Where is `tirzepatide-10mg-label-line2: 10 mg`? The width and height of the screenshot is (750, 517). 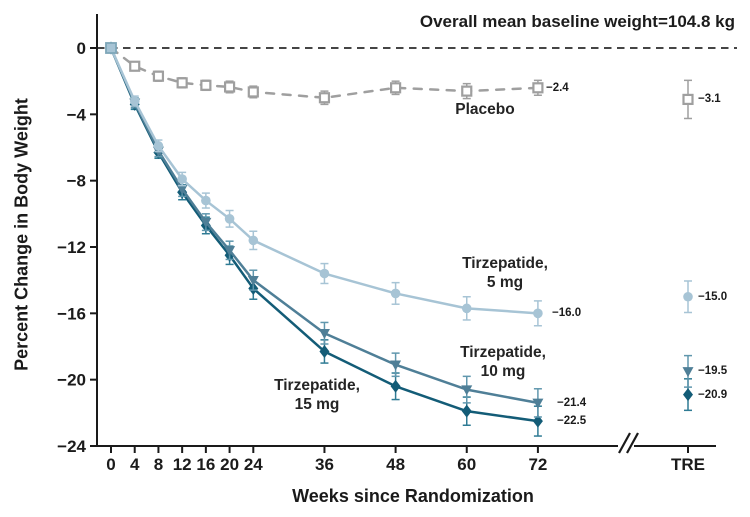
tirzepatide-10mg-label-line2: 10 mg is located at coordinates (503, 371).